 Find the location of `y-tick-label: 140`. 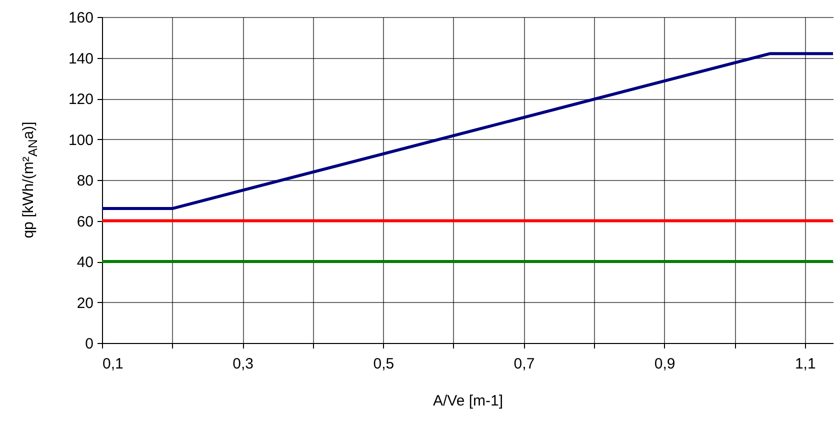

y-tick-label: 140 is located at coordinates (81, 59).